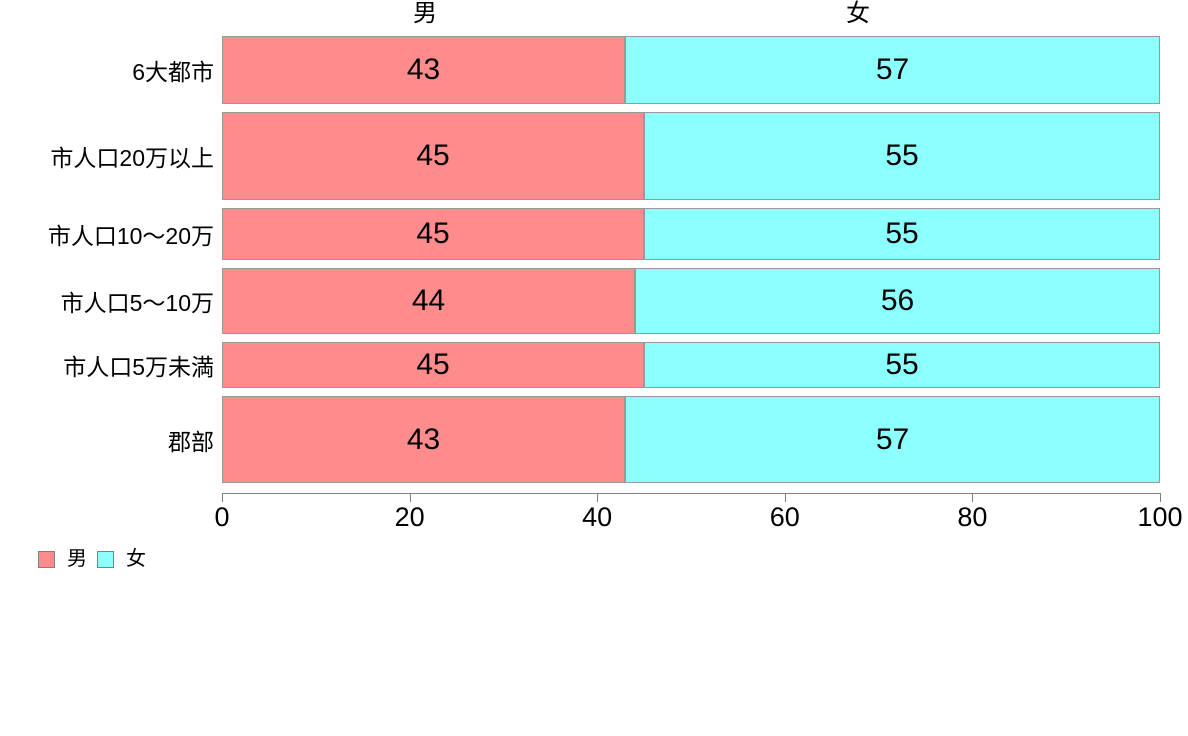  I want to click on x-axis-tick-label: 20, so click(409, 517).